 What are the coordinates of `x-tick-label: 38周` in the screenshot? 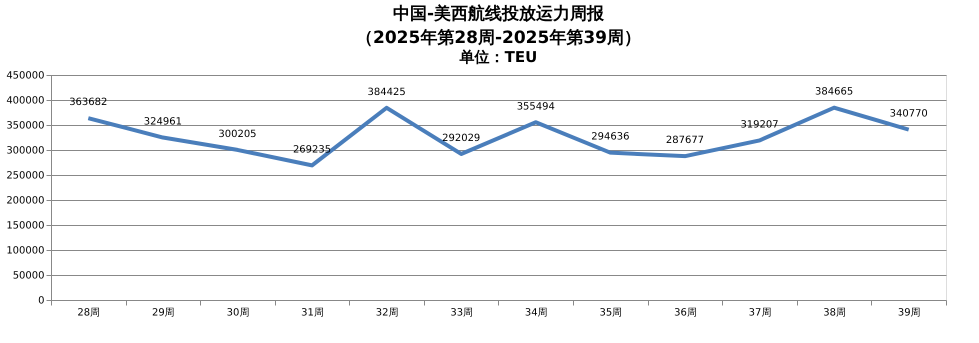 It's located at (834, 313).